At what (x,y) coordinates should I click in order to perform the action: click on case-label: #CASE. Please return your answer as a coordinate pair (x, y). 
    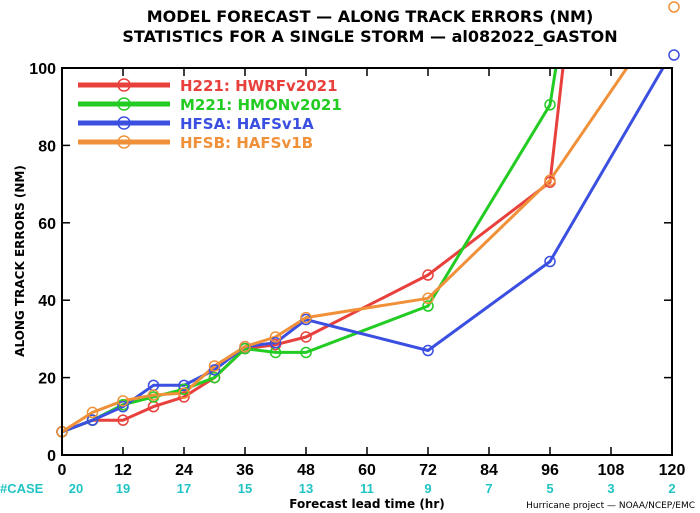
    Looking at the image, I should click on (22, 488).